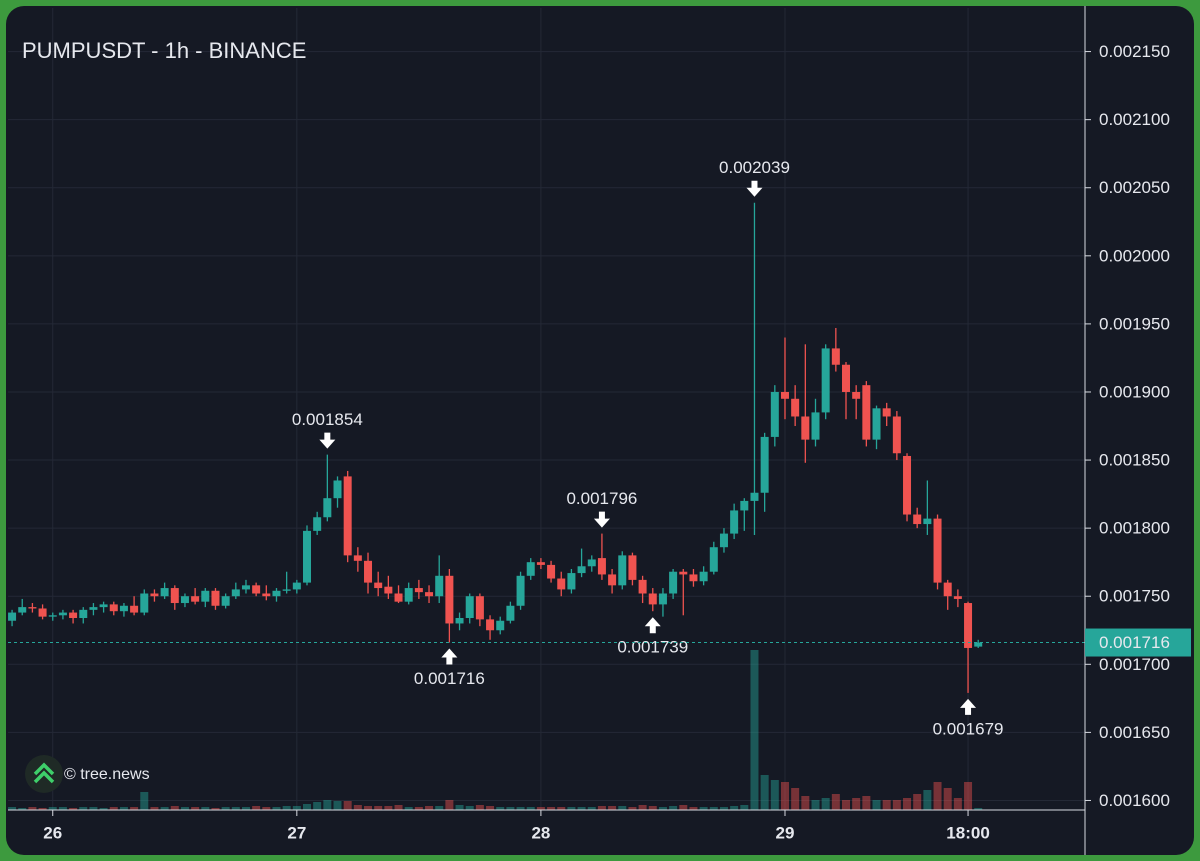  I want to click on x-tick-label: 28, so click(540, 832).